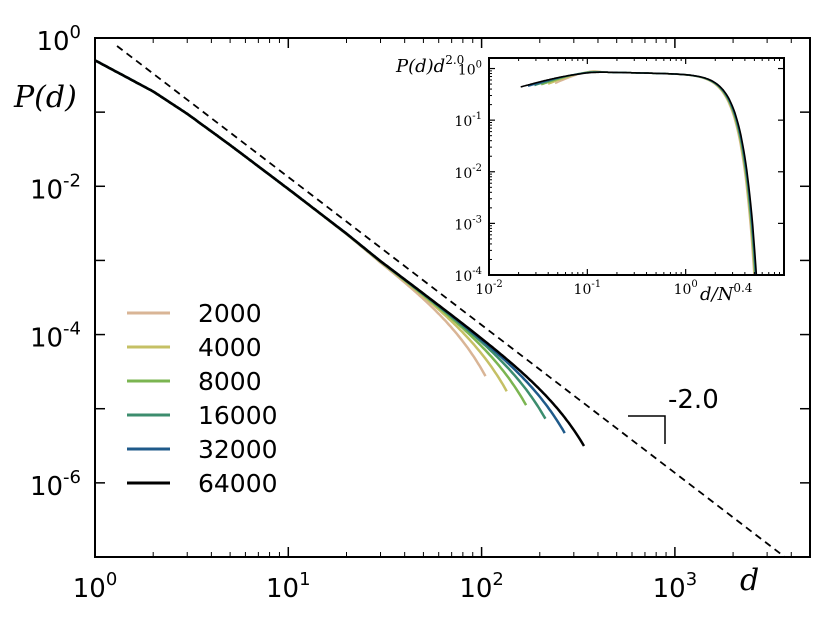 This screenshot has width=830, height=623. What do you see at coordinates (749, 580) in the screenshot?
I see `x-axis-label: d` at bounding box center [749, 580].